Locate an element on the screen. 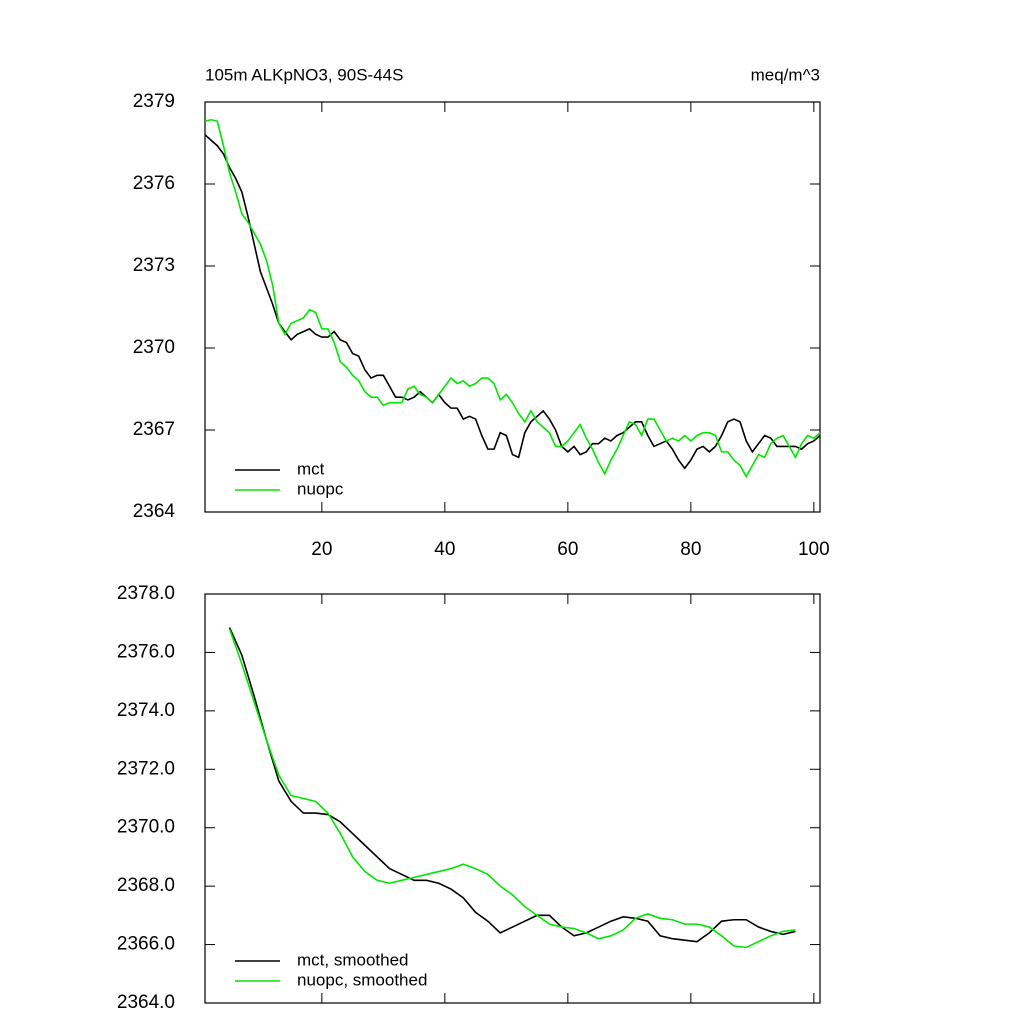  x-tick-label: 60 is located at coordinates (567, 549).